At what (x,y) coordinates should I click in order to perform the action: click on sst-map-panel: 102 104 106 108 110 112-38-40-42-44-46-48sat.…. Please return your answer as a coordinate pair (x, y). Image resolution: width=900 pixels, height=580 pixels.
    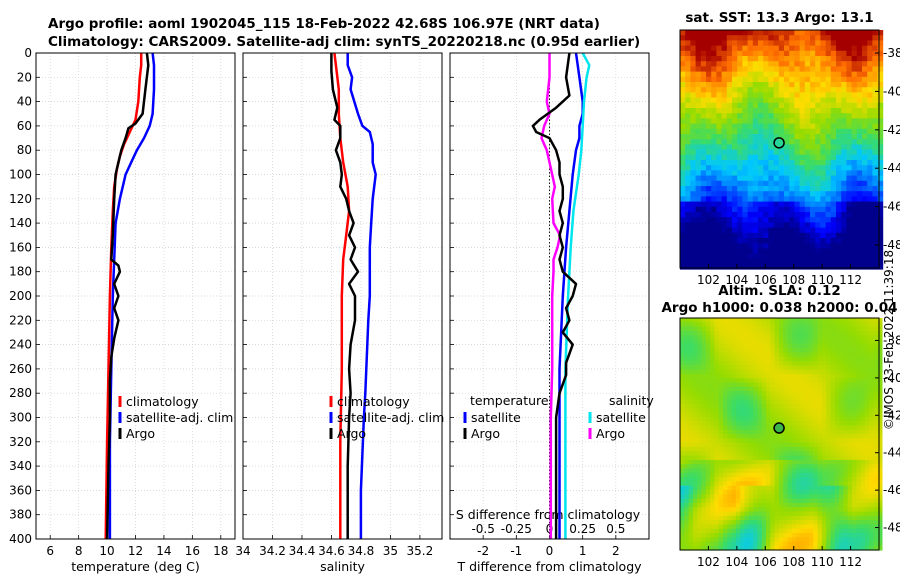
    Looking at the image, I should click on (789, 148).